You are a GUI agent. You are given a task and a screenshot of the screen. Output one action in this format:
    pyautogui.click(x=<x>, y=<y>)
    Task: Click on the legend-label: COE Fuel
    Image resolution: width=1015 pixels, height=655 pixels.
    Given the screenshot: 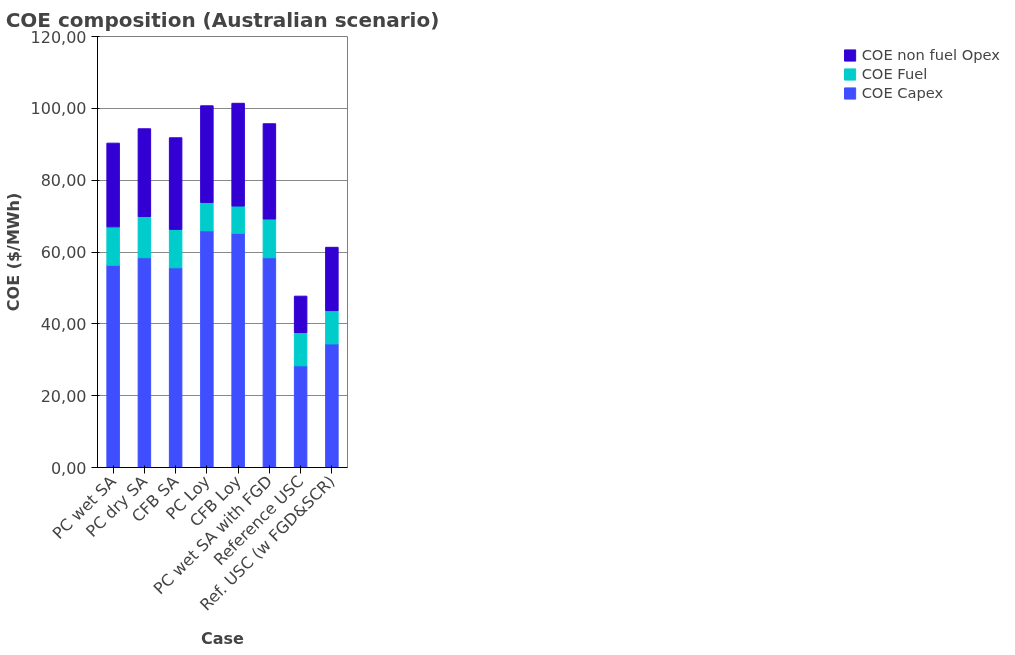 What is the action you would take?
    pyautogui.click(x=894, y=73)
    